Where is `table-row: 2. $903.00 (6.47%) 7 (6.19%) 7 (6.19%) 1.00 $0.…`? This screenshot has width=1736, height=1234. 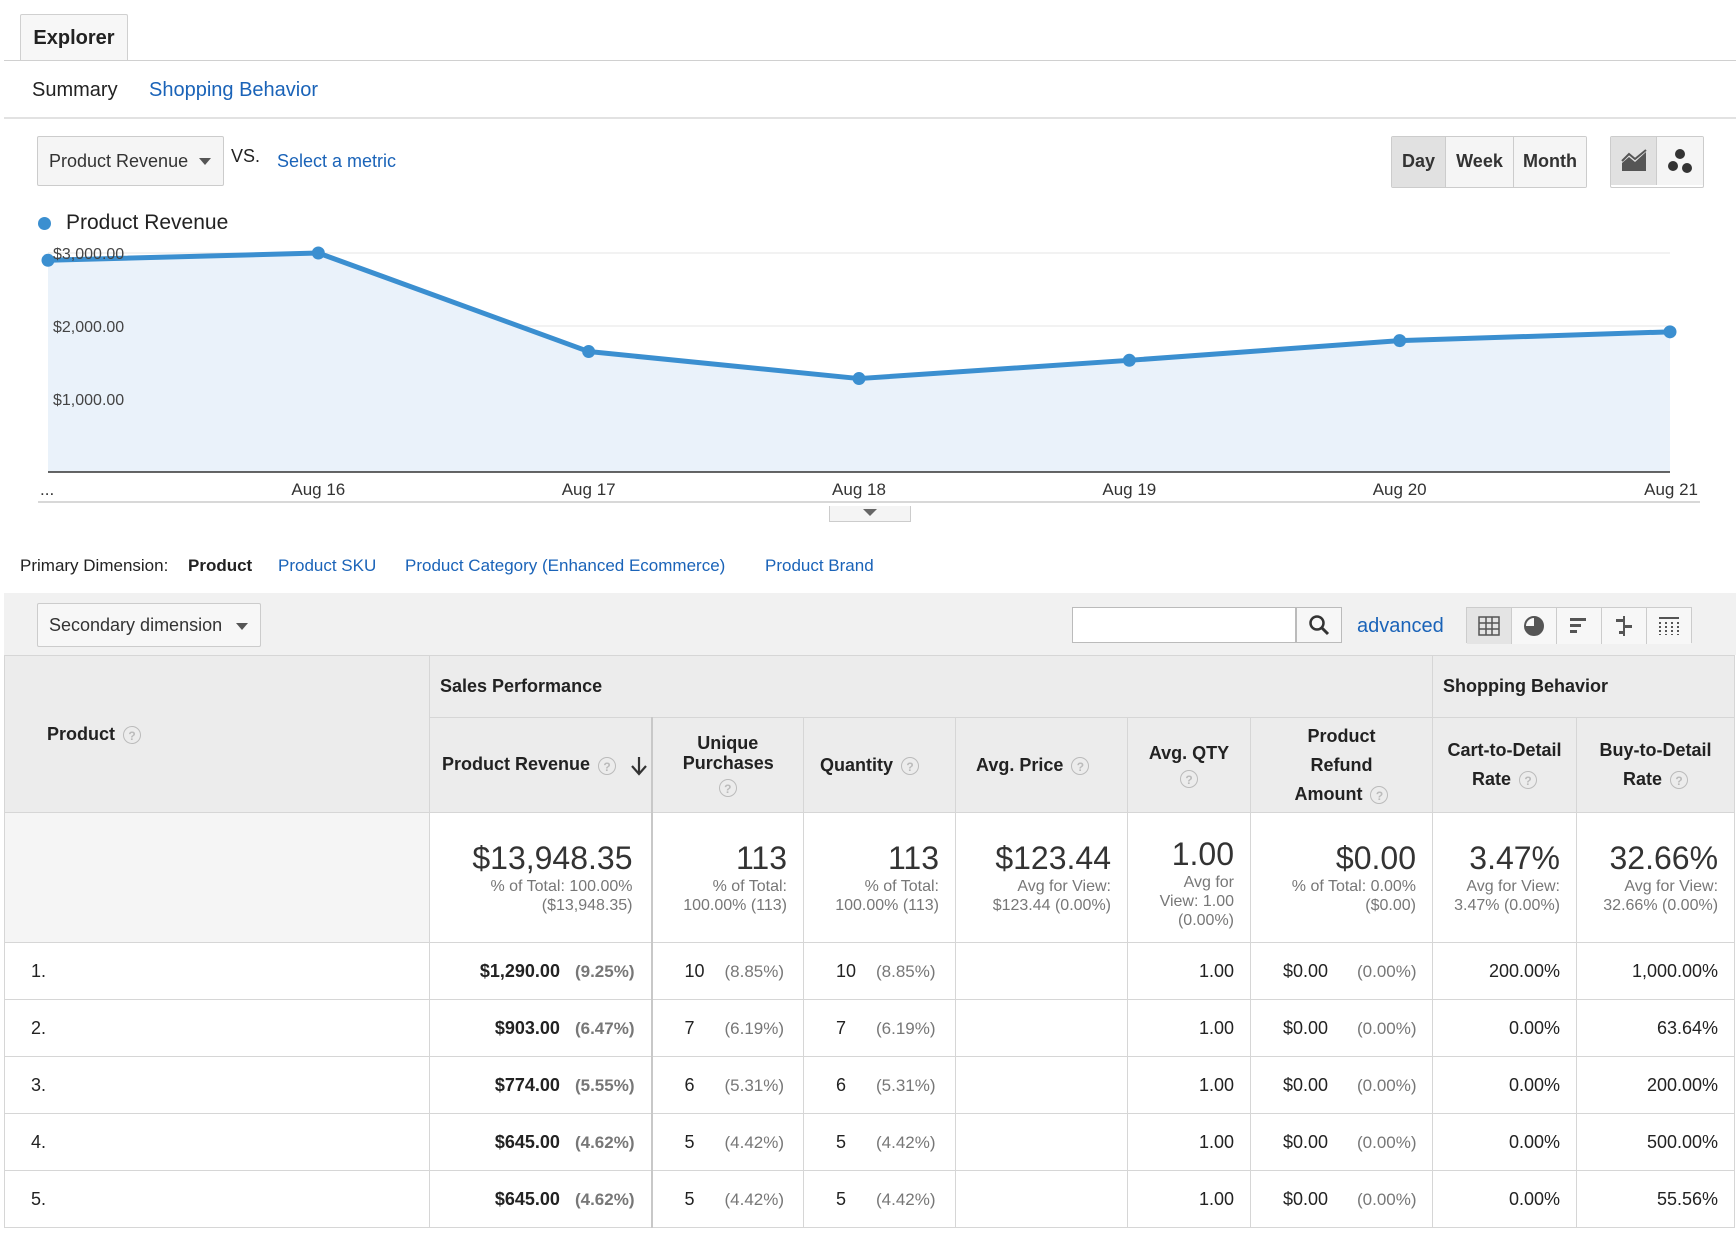
table-row: 2. $903.00 (6.47%) 7 (6.19%) 7 (6.19%) 1.00 $0.… is located at coordinates (870, 1028).